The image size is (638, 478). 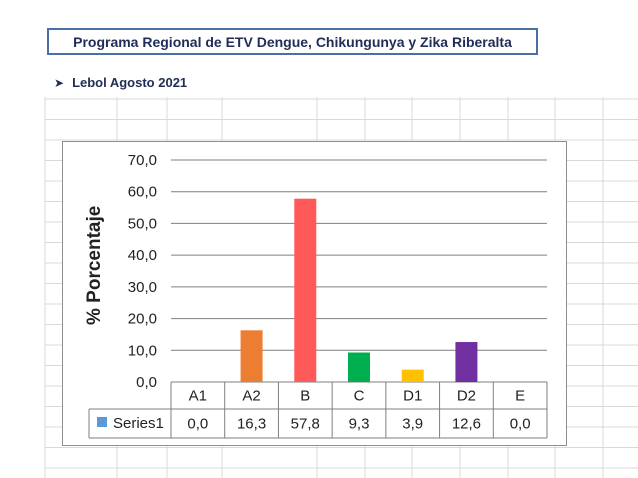 What do you see at coordinates (359, 424) in the screenshot?
I see `data-table-value: 9,3` at bounding box center [359, 424].